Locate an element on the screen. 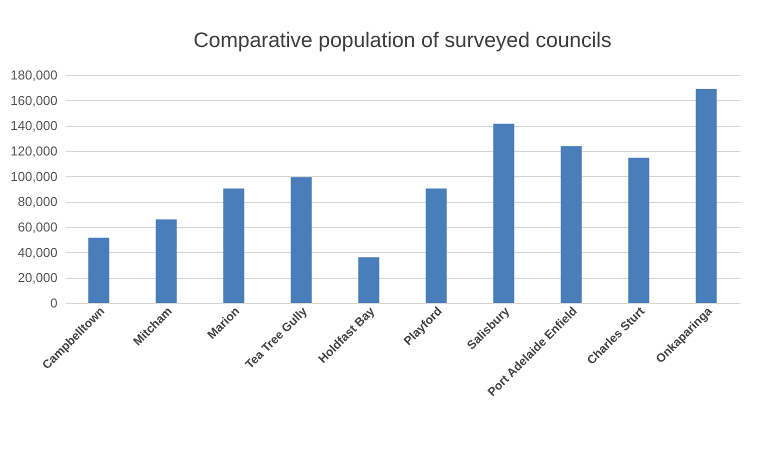 The width and height of the screenshot is (773, 472). y-tick-label: 140,000 is located at coordinates (34, 126).